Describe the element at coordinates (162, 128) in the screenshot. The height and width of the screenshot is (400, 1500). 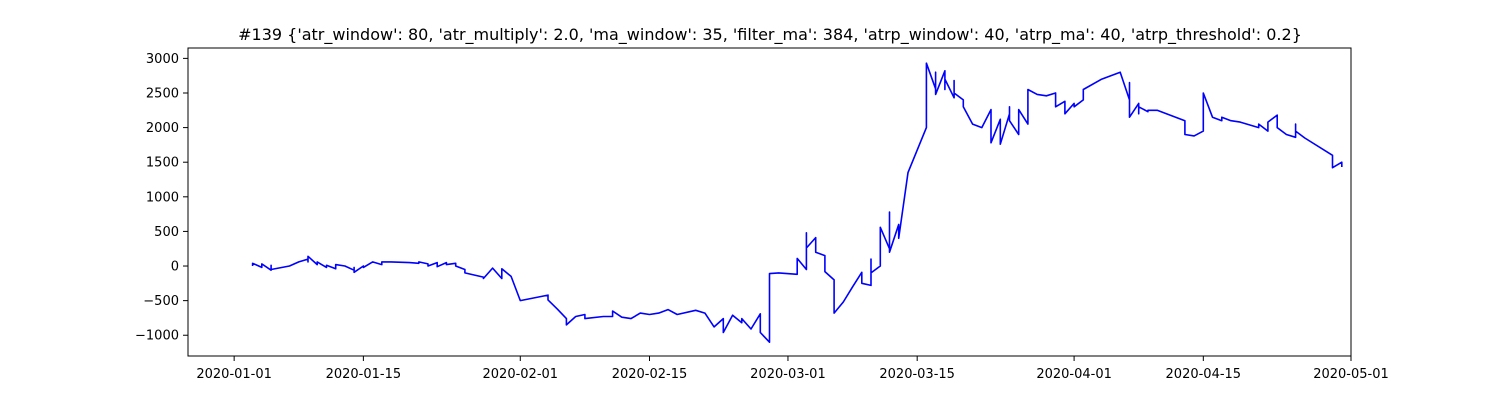
I see `y-tick-label: 2000` at that location.